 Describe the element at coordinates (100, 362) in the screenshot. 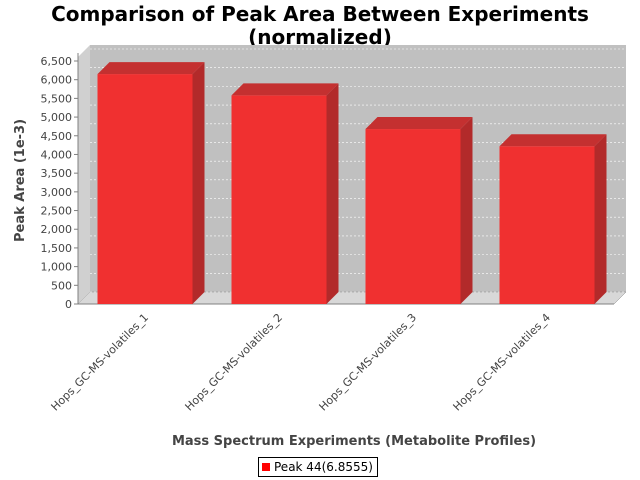

I see `x-tick-label: Hops_GC-MS-volatiles_1` at that location.